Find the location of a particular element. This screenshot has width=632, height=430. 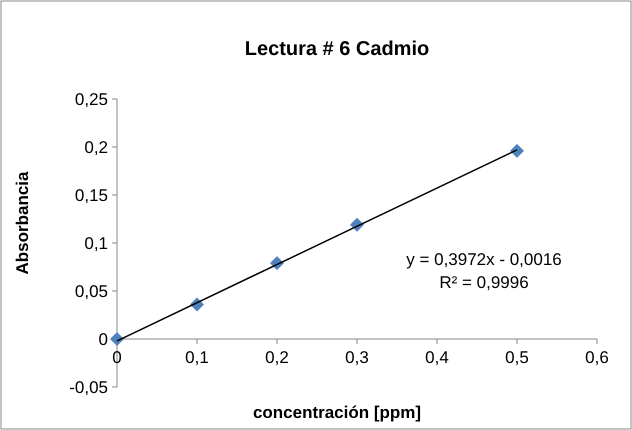

y-tick-label: 0,1 is located at coordinates (96, 243).